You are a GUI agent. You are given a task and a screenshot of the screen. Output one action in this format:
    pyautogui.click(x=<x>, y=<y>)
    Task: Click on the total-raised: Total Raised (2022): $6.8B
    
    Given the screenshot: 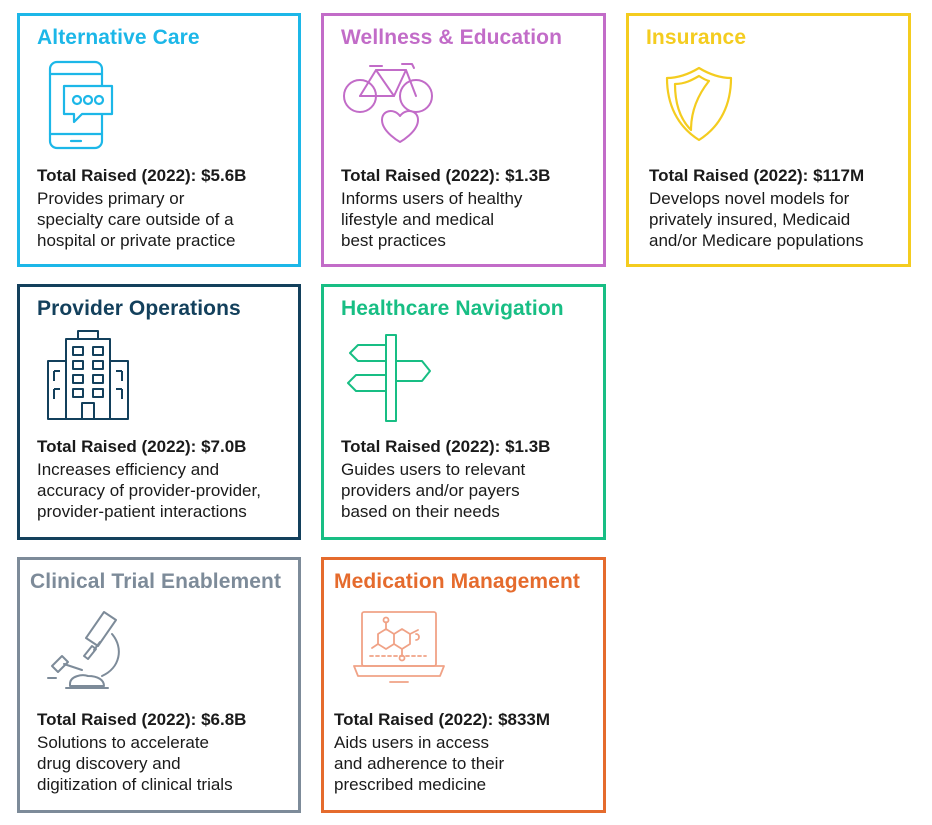 What is the action you would take?
    pyautogui.click(x=142, y=719)
    